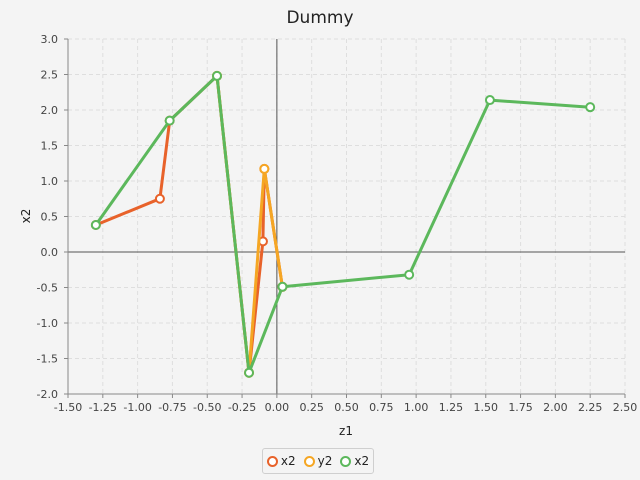  Describe the element at coordinates (50, 75) in the screenshot. I see `y-tick-label: 2.5` at that location.